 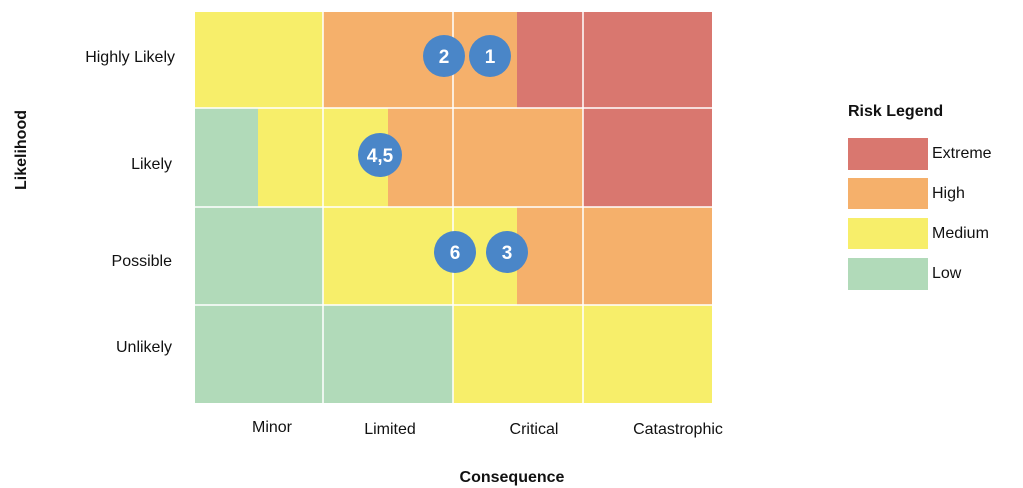 I want to click on marker-label: 1, so click(x=490, y=57).